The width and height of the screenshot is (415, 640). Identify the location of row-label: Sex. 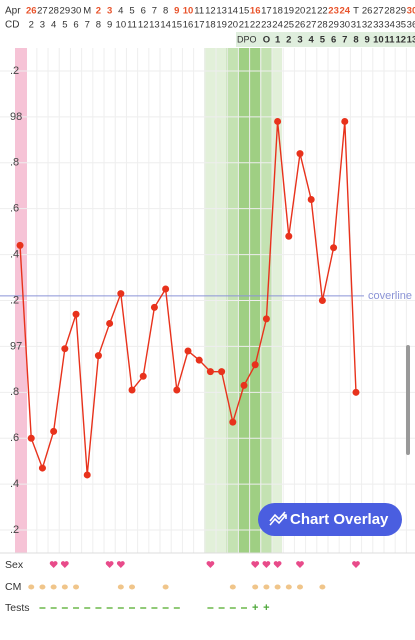
(14, 565).